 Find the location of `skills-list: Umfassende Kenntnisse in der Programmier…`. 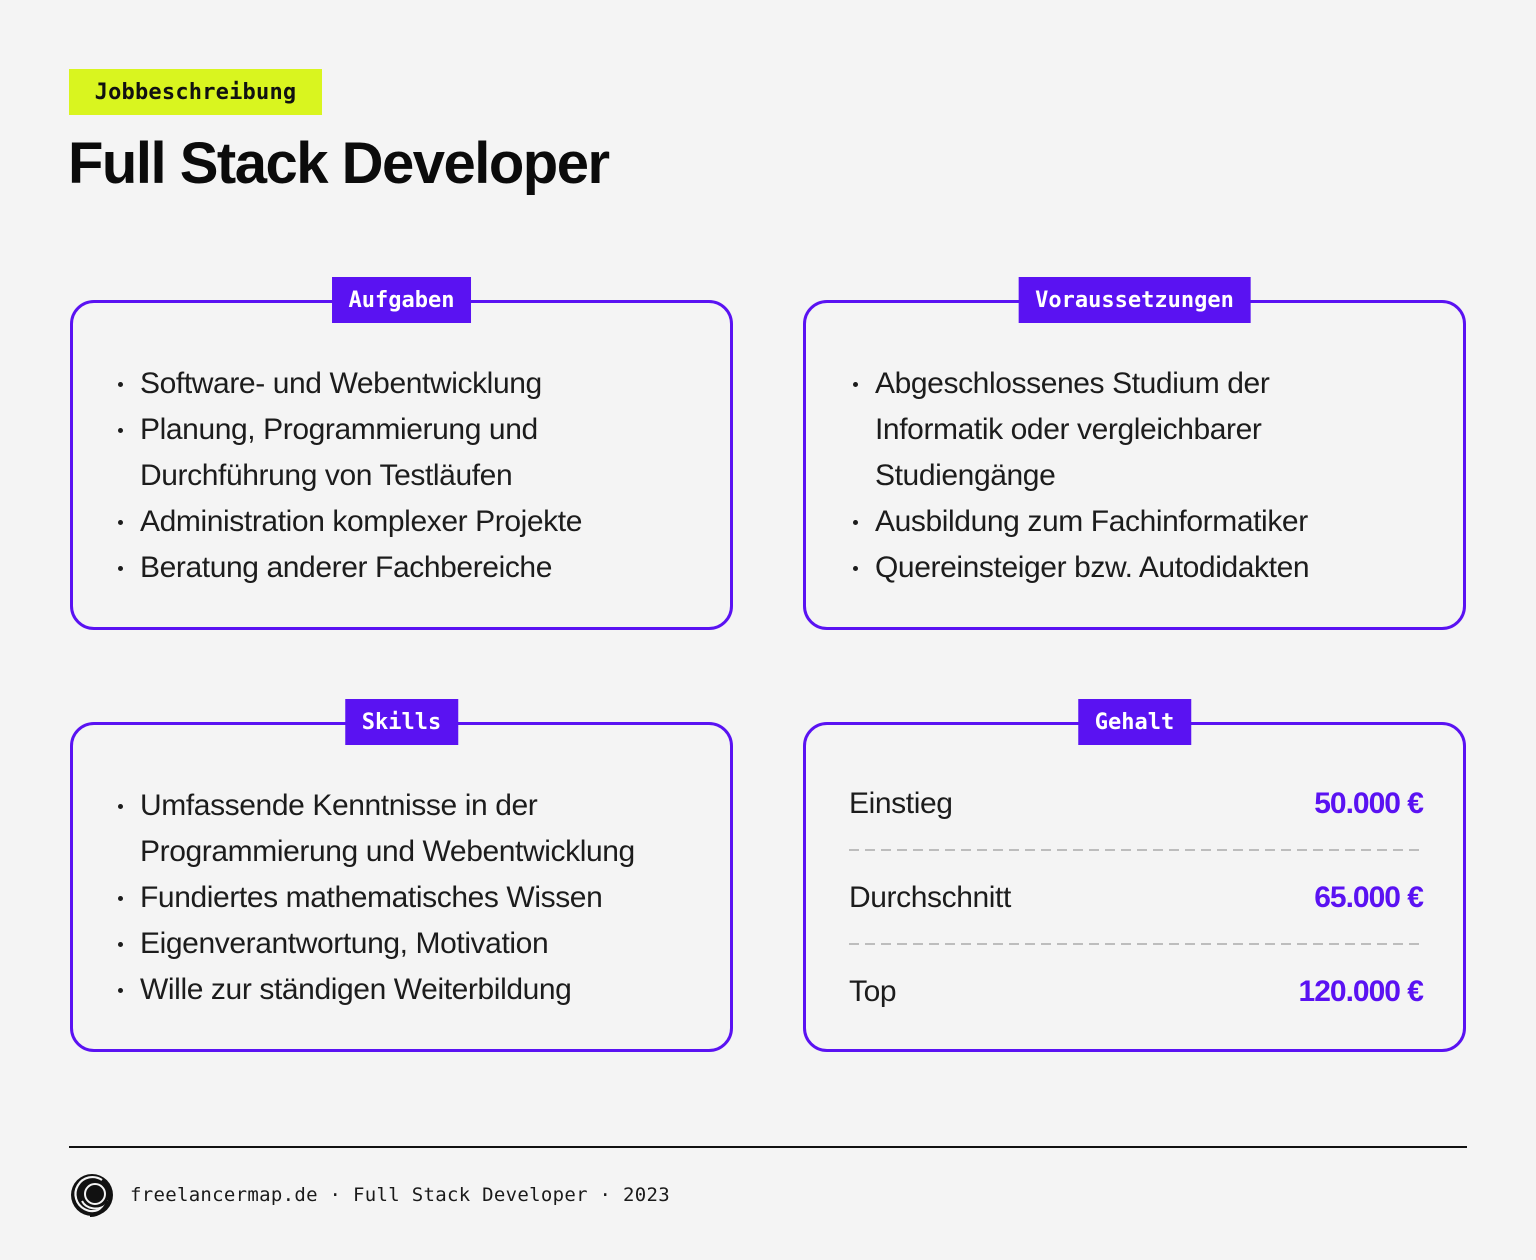

skills-list: Umfassende Kenntnisse in der Programmier… is located at coordinates (413, 898).